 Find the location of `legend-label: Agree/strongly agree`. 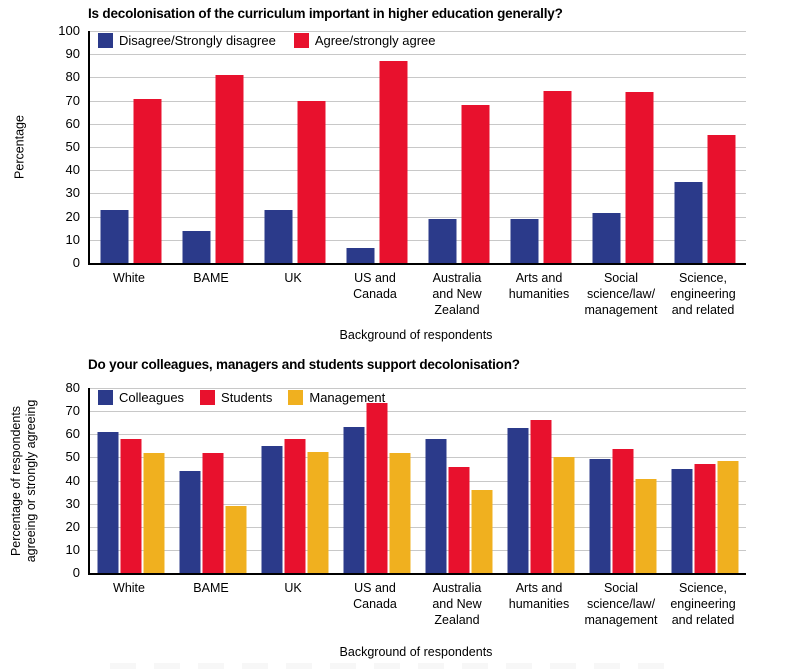

legend-label: Agree/strongly agree is located at coordinates (375, 40).